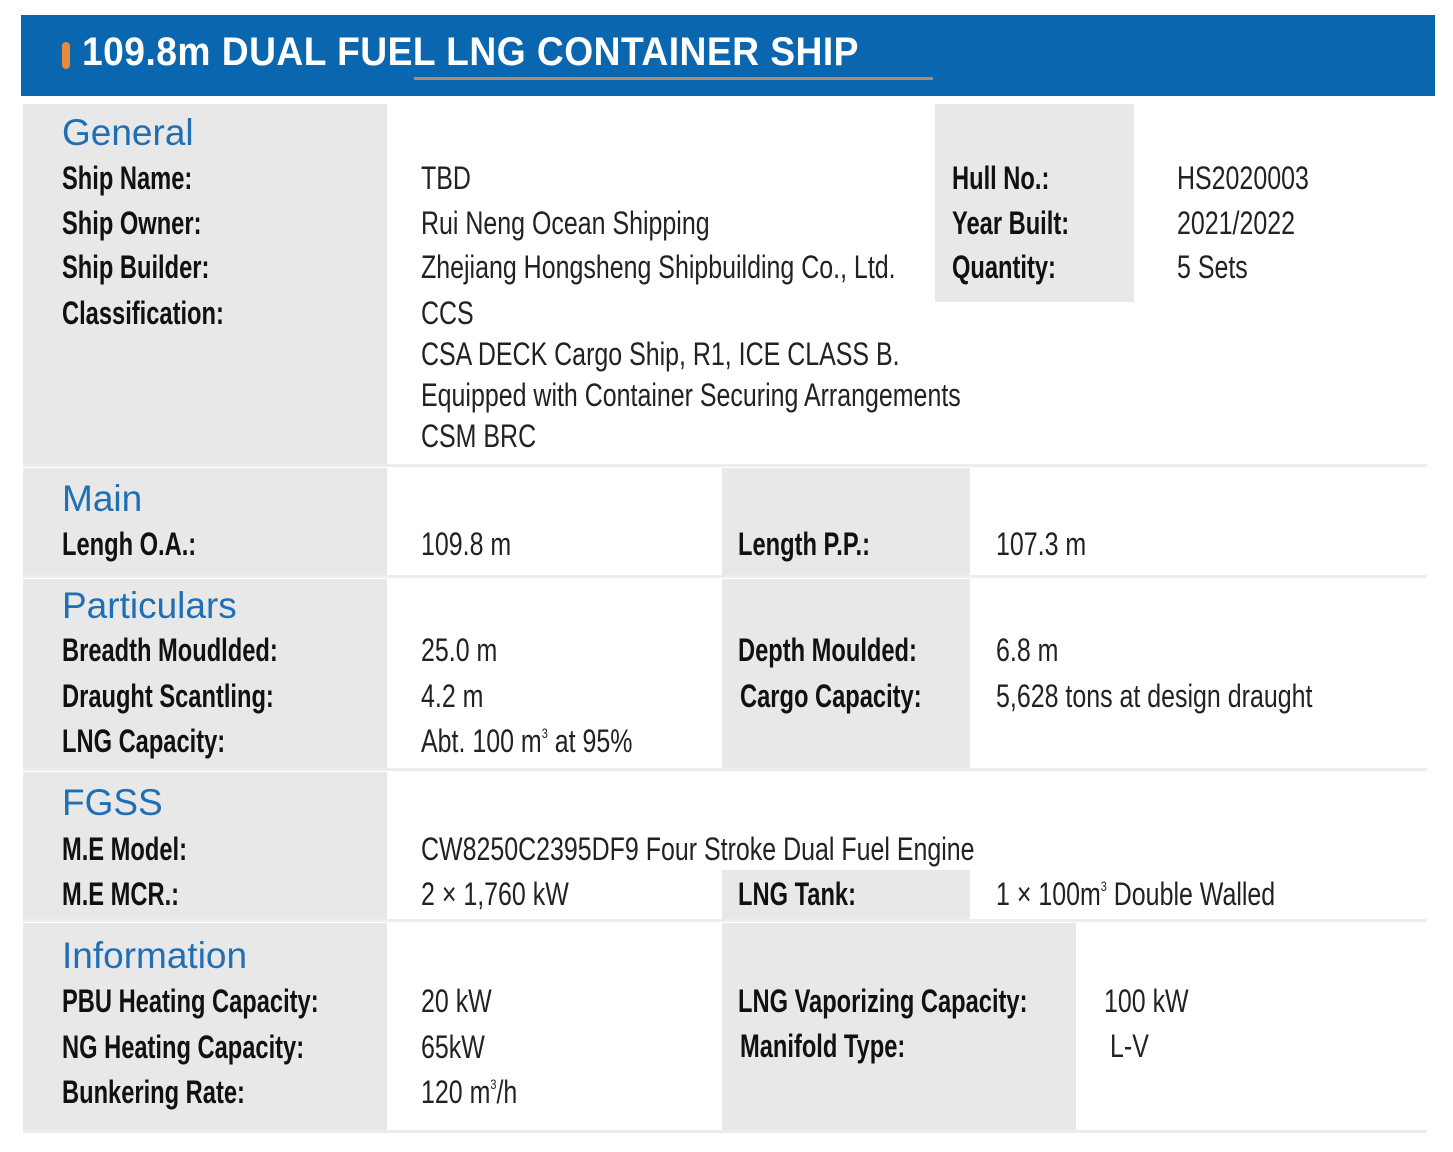  What do you see at coordinates (1136, 894) in the screenshot?
I see `lng-tank-value: 1 × 100m3 Double Walled` at bounding box center [1136, 894].